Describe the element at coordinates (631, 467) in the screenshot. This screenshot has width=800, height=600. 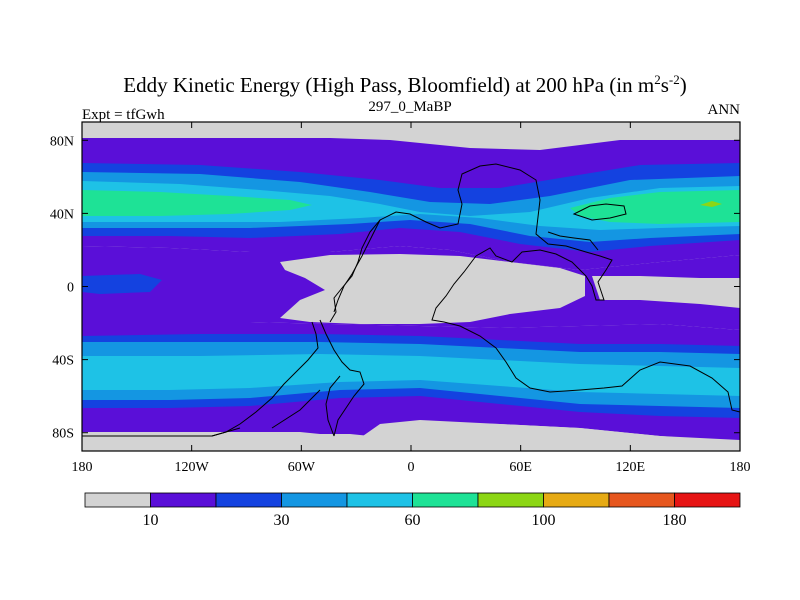
I see `lon-tick-label: 120E` at that location.